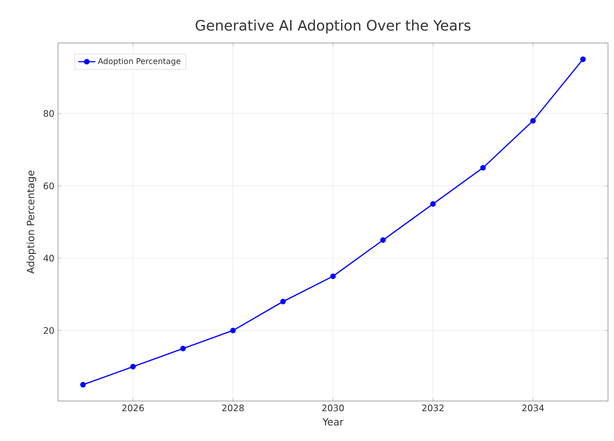  Describe the element at coordinates (133, 408) in the screenshot. I see `x-tick-label: 2026` at that location.